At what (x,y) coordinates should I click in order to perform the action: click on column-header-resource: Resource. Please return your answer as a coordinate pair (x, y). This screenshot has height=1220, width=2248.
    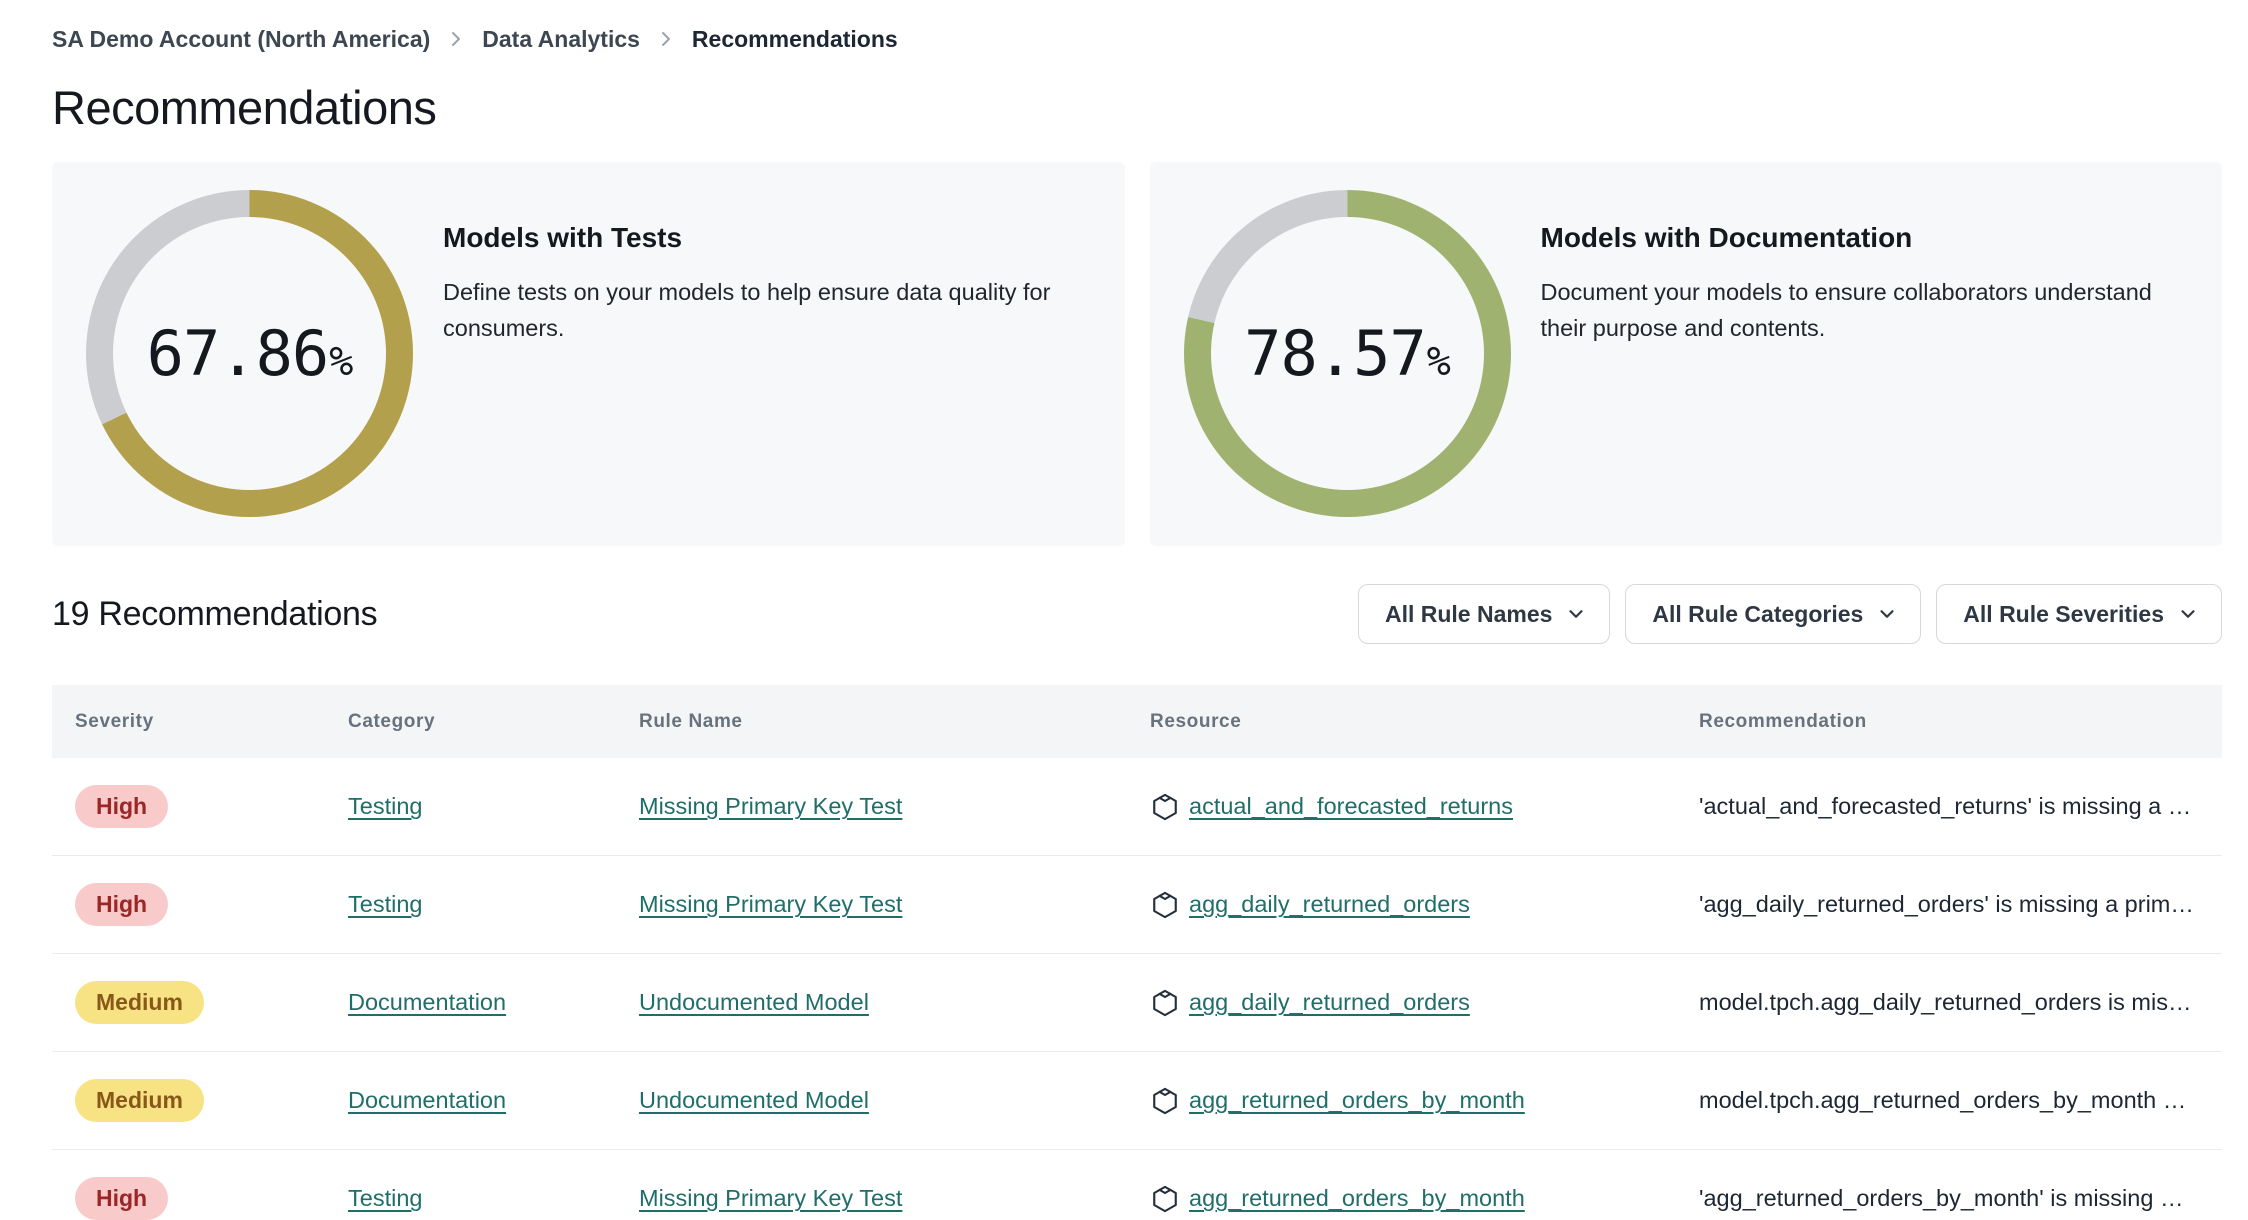
    Looking at the image, I should click on (1196, 721).